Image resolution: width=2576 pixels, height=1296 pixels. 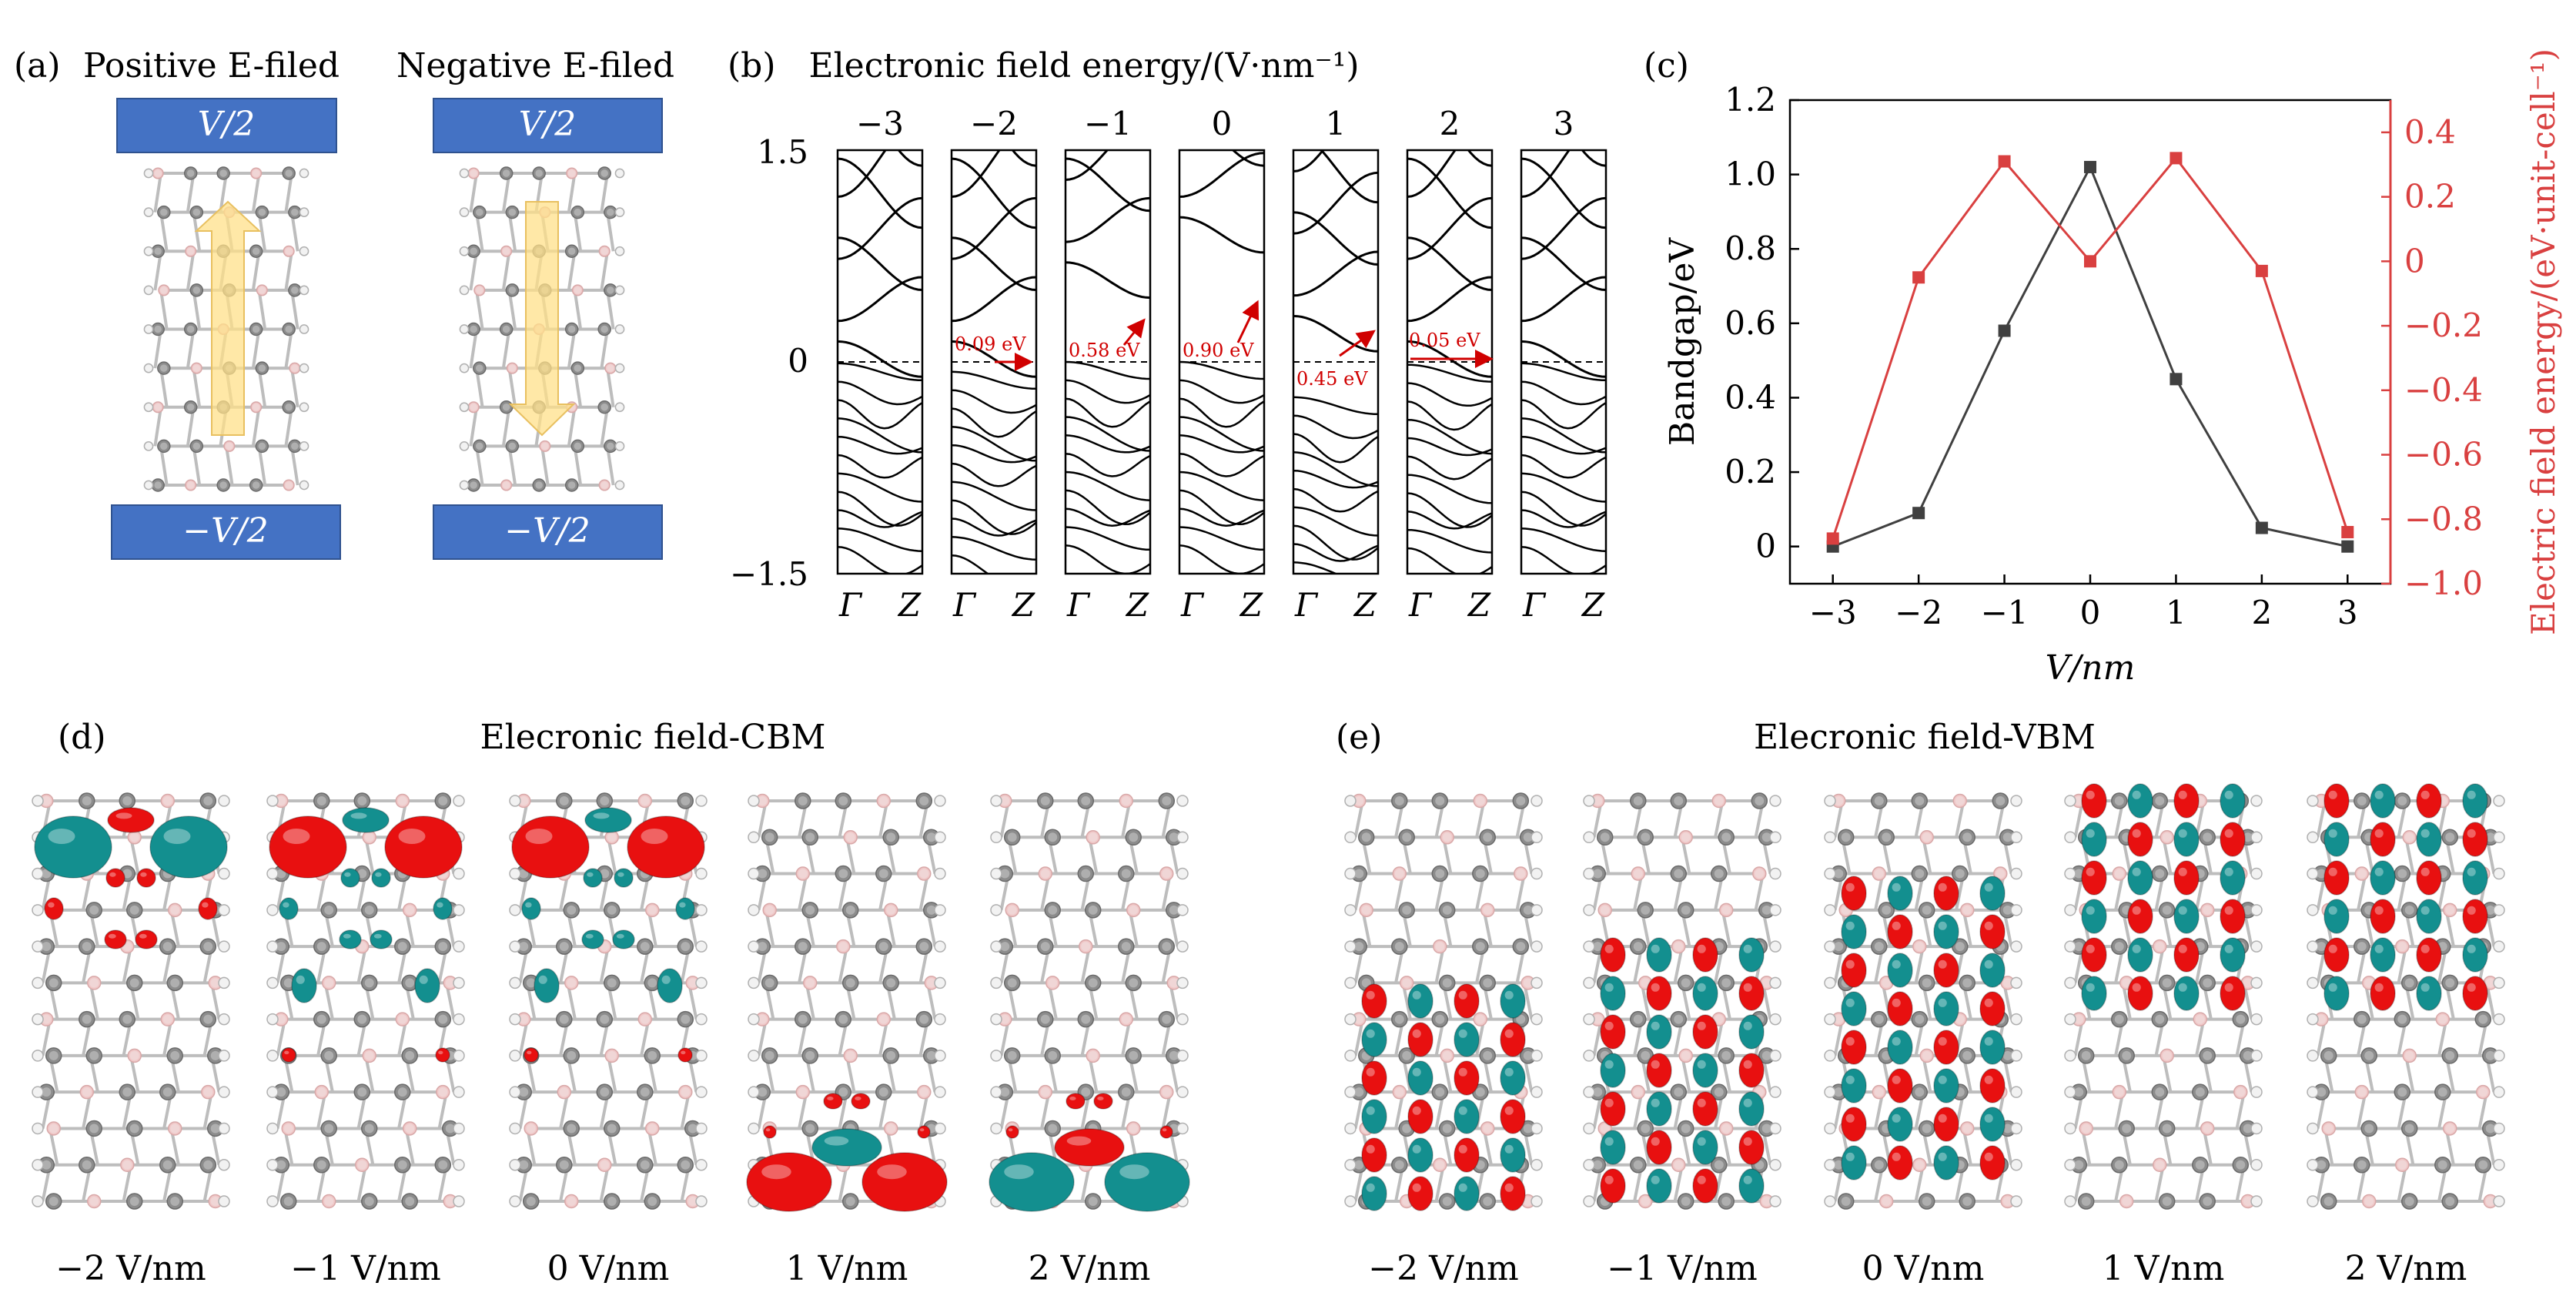 What do you see at coordinates (1564, 123) in the screenshot?
I see `field-value-label: 3` at bounding box center [1564, 123].